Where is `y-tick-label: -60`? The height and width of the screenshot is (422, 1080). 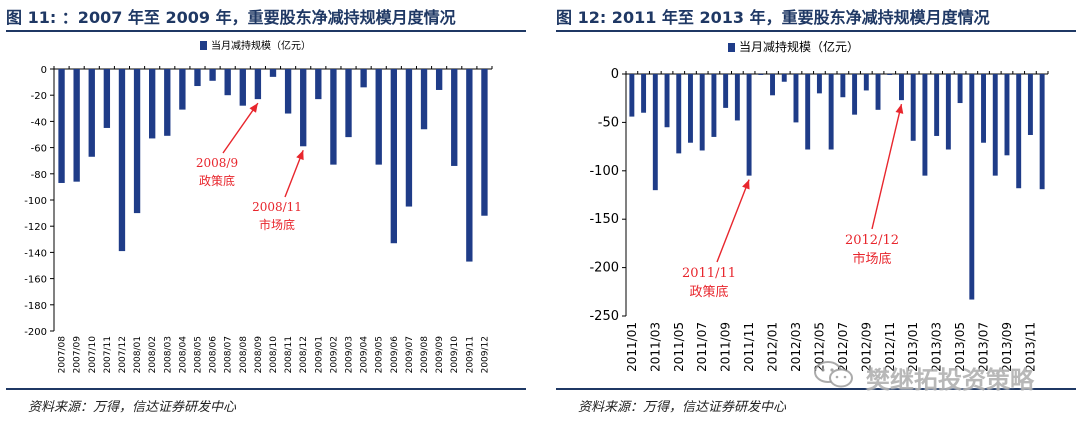 y-tick-label: -60 is located at coordinates (39, 149).